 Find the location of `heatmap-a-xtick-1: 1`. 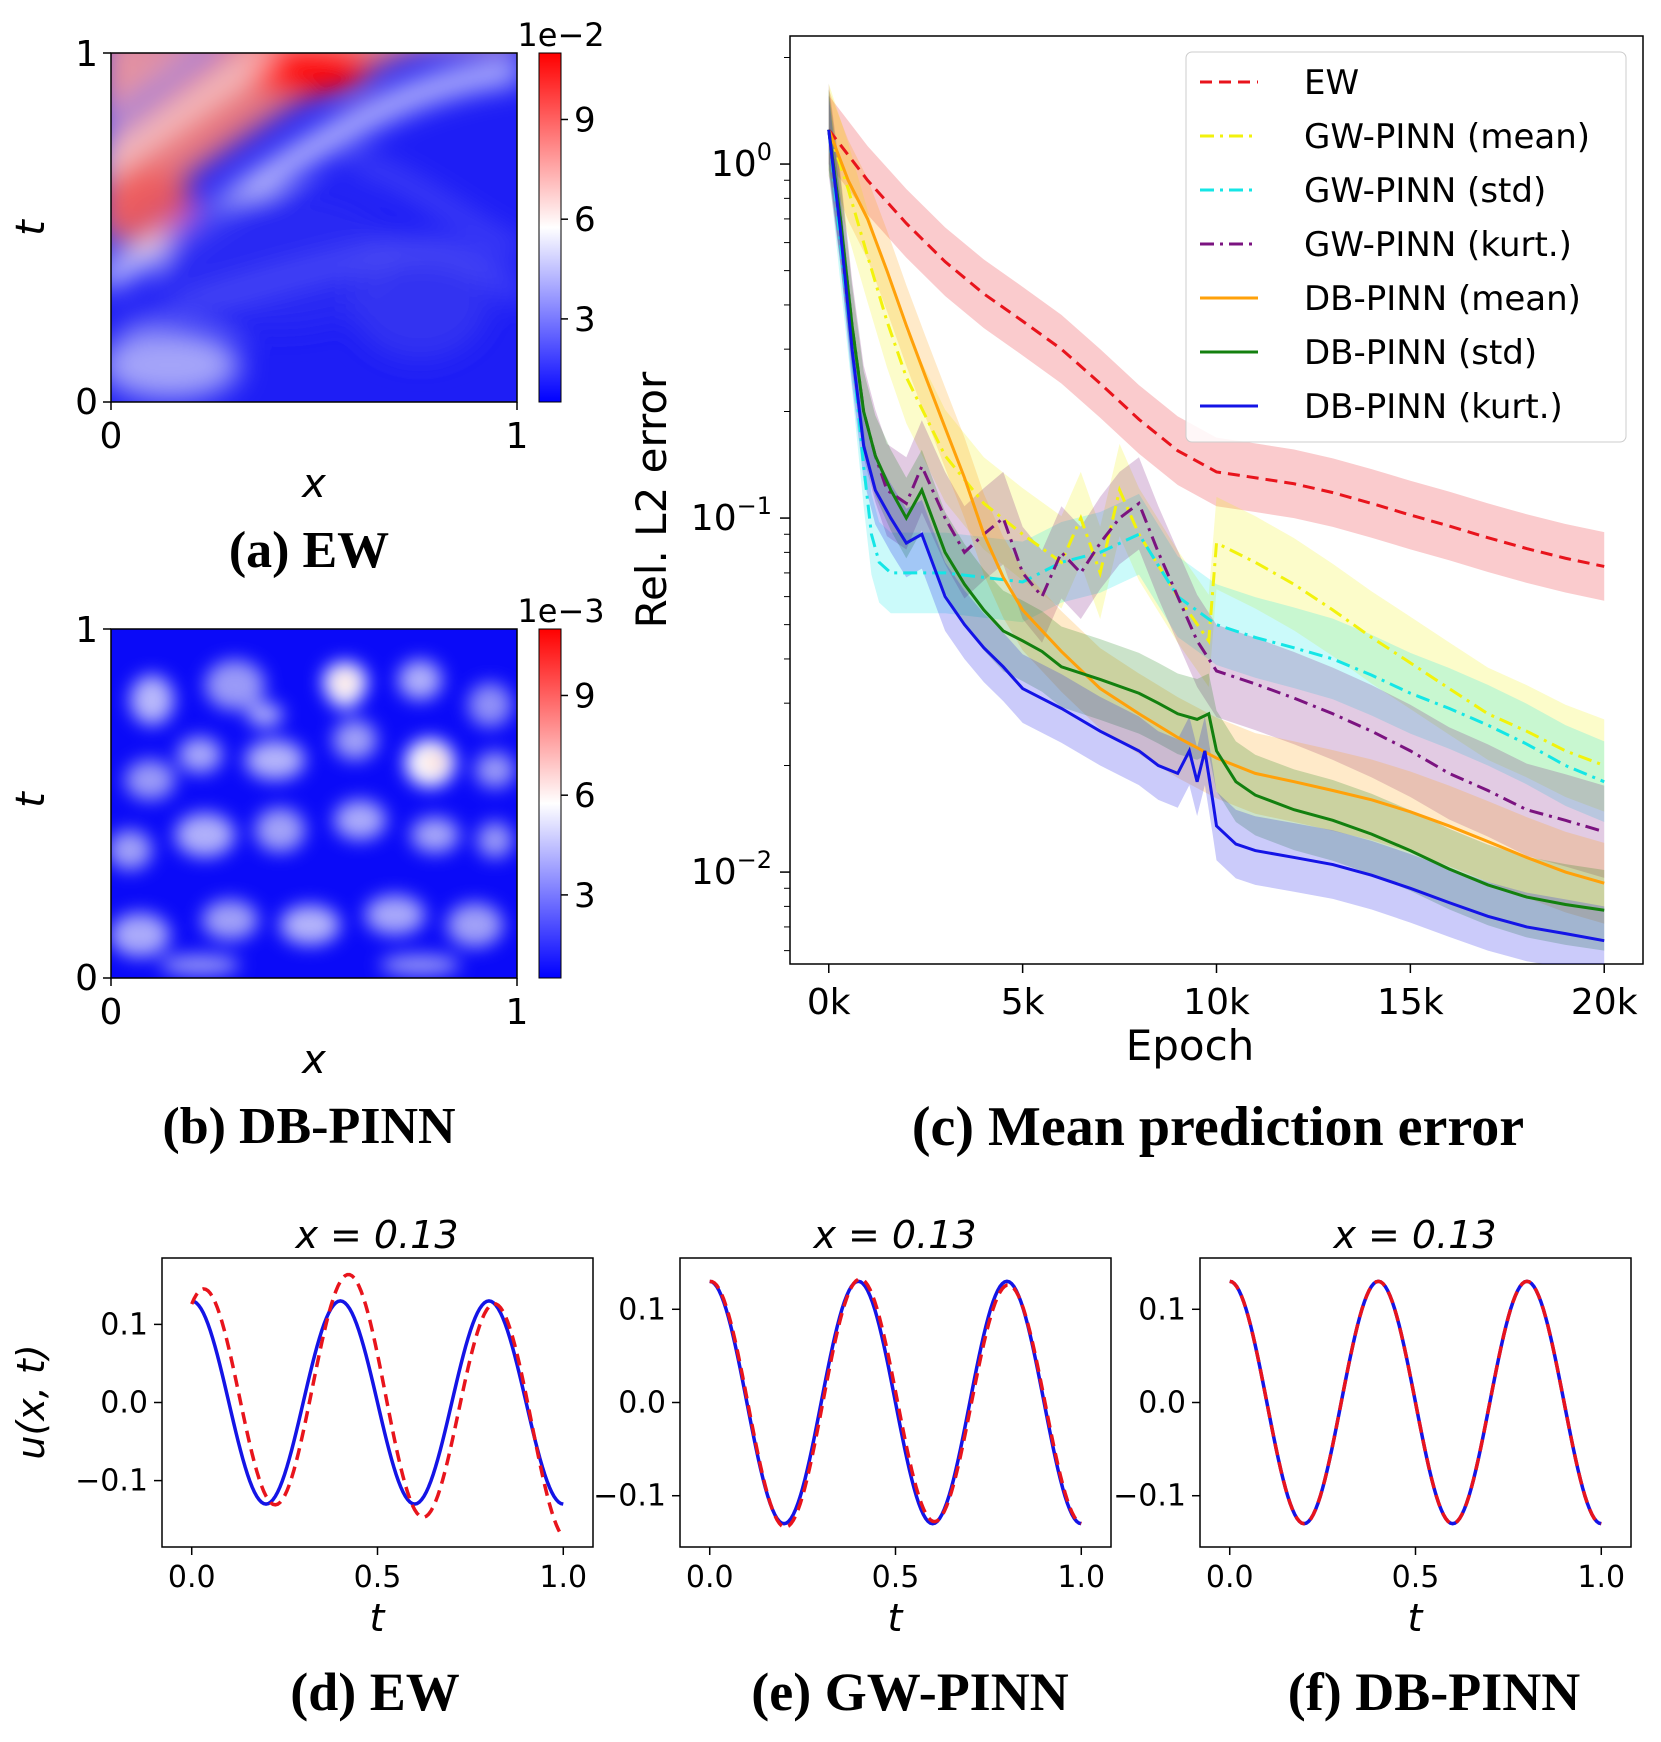

heatmap-a-xtick-1: 1 is located at coordinates (517, 436).